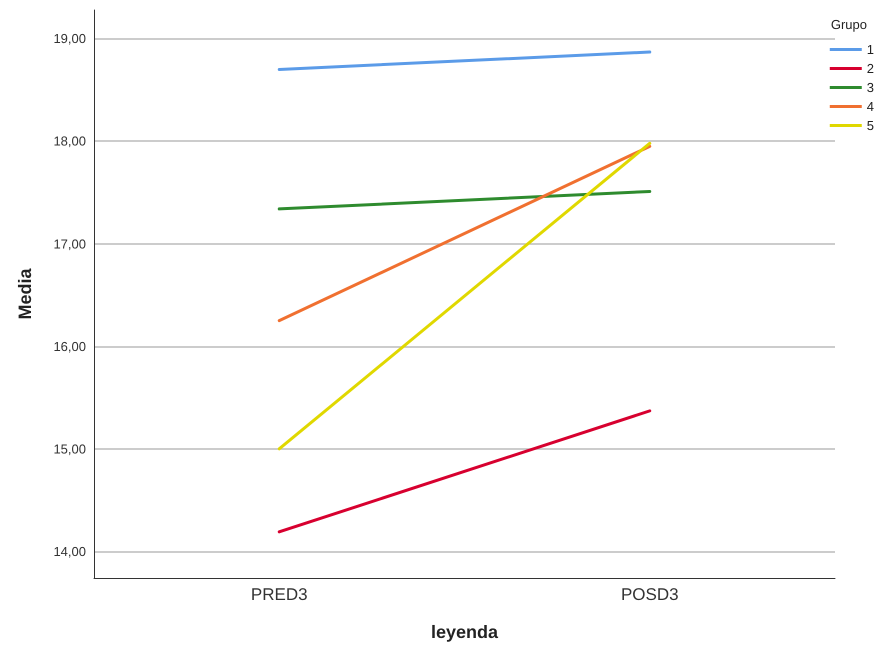 The width and height of the screenshot is (889, 655). Describe the element at coordinates (870, 125) in the screenshot. I see `legend-label: 5` at that location.